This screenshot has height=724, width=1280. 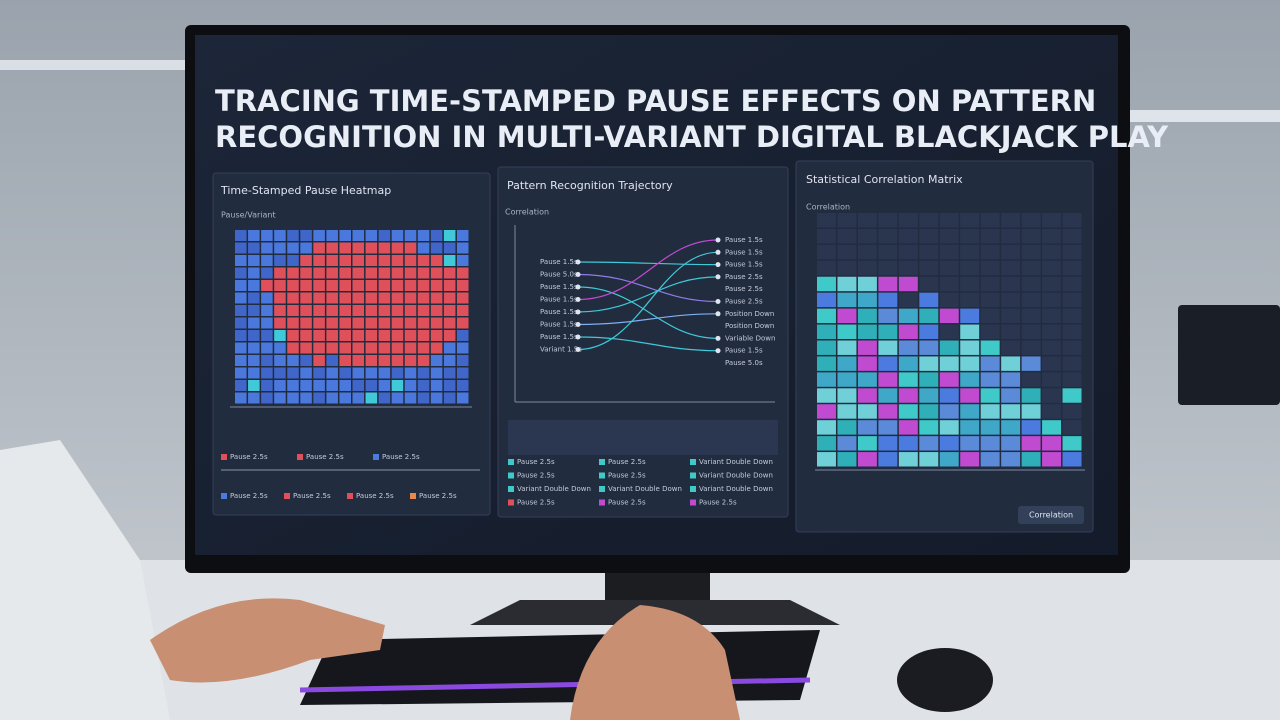 What do you see at coordinates (749, 326) in the screenshot?
I see `trajectory-label: Position Down` at bounding box center [749, 326].